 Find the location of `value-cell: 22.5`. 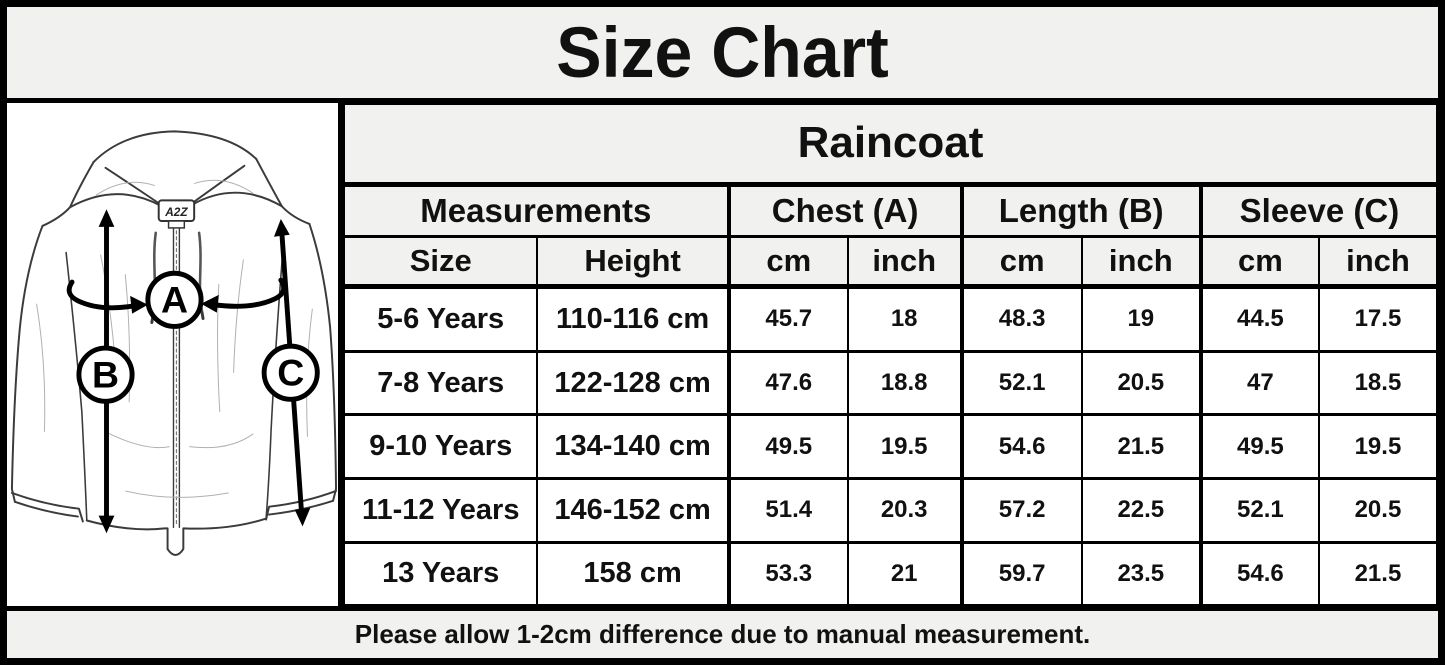

value-cell: 22.5 is located at coordinates (1141, 510).